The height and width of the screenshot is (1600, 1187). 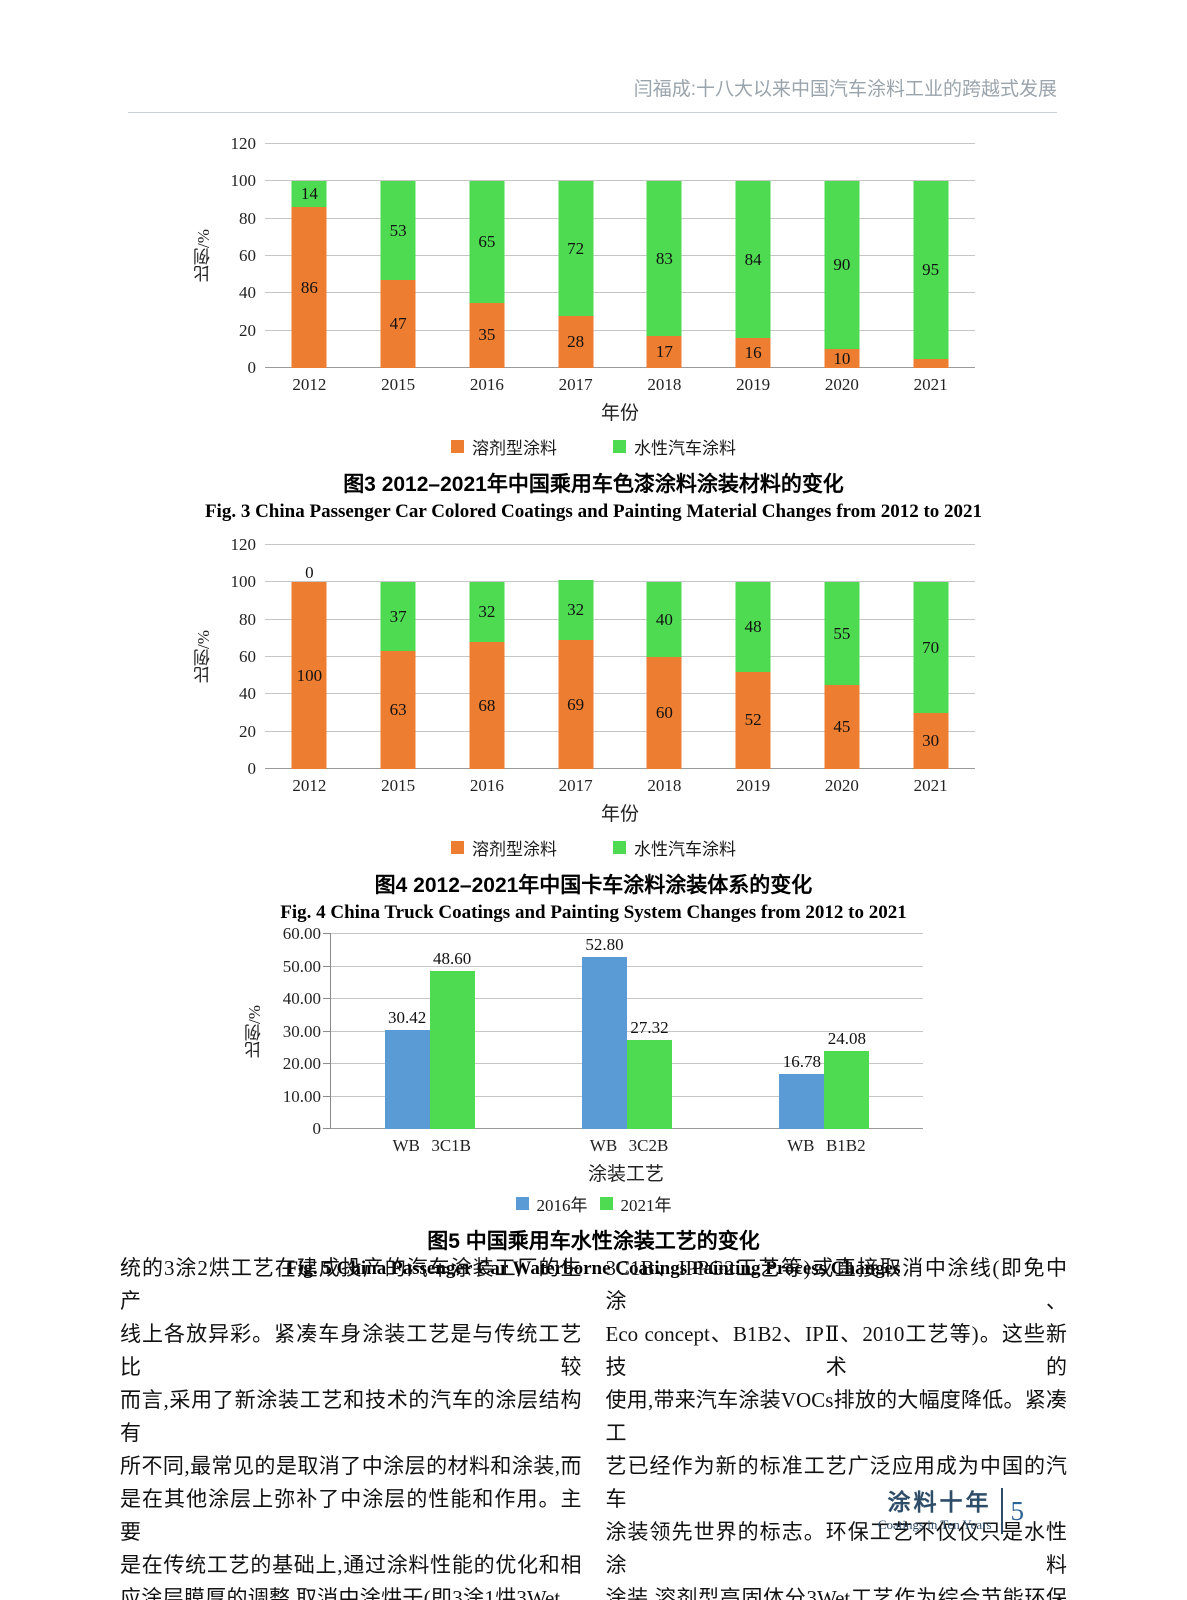 I want to click on bar-value-label: 52, so click(x=753, y=720).